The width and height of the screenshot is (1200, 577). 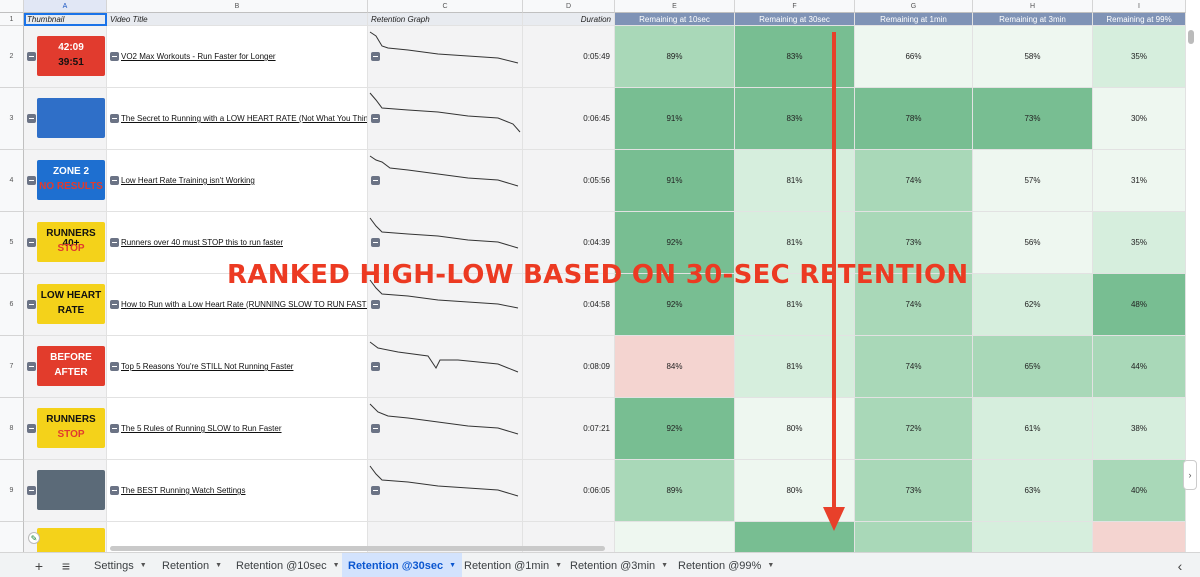 What do you see at coordinates (569, 181) in the screenshot?
I see `duration-cell: 0:05:56` at bounding box center [569, 181].